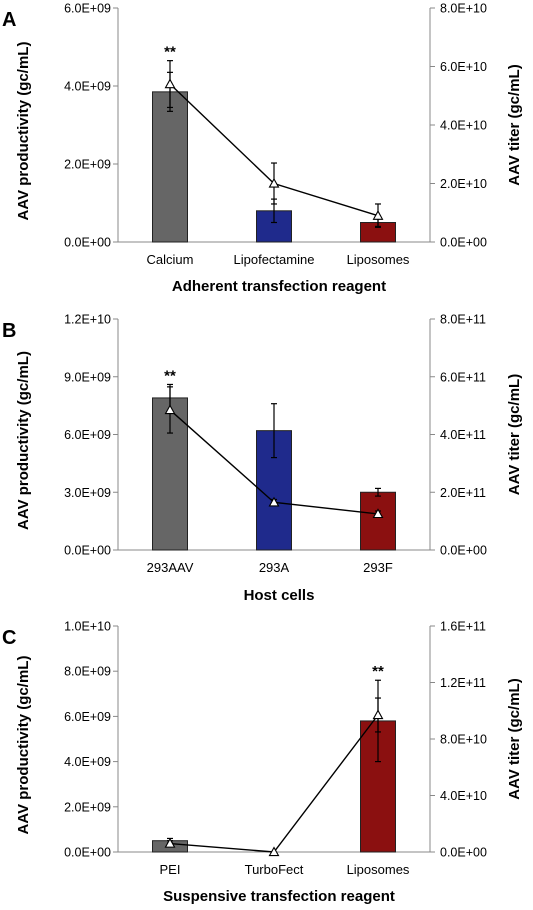 The width and height of the screenshot is (533, 910). Describe the element at coordinates (274, 869) in the screenshot. I see `category-label: TurboFect` at that location.